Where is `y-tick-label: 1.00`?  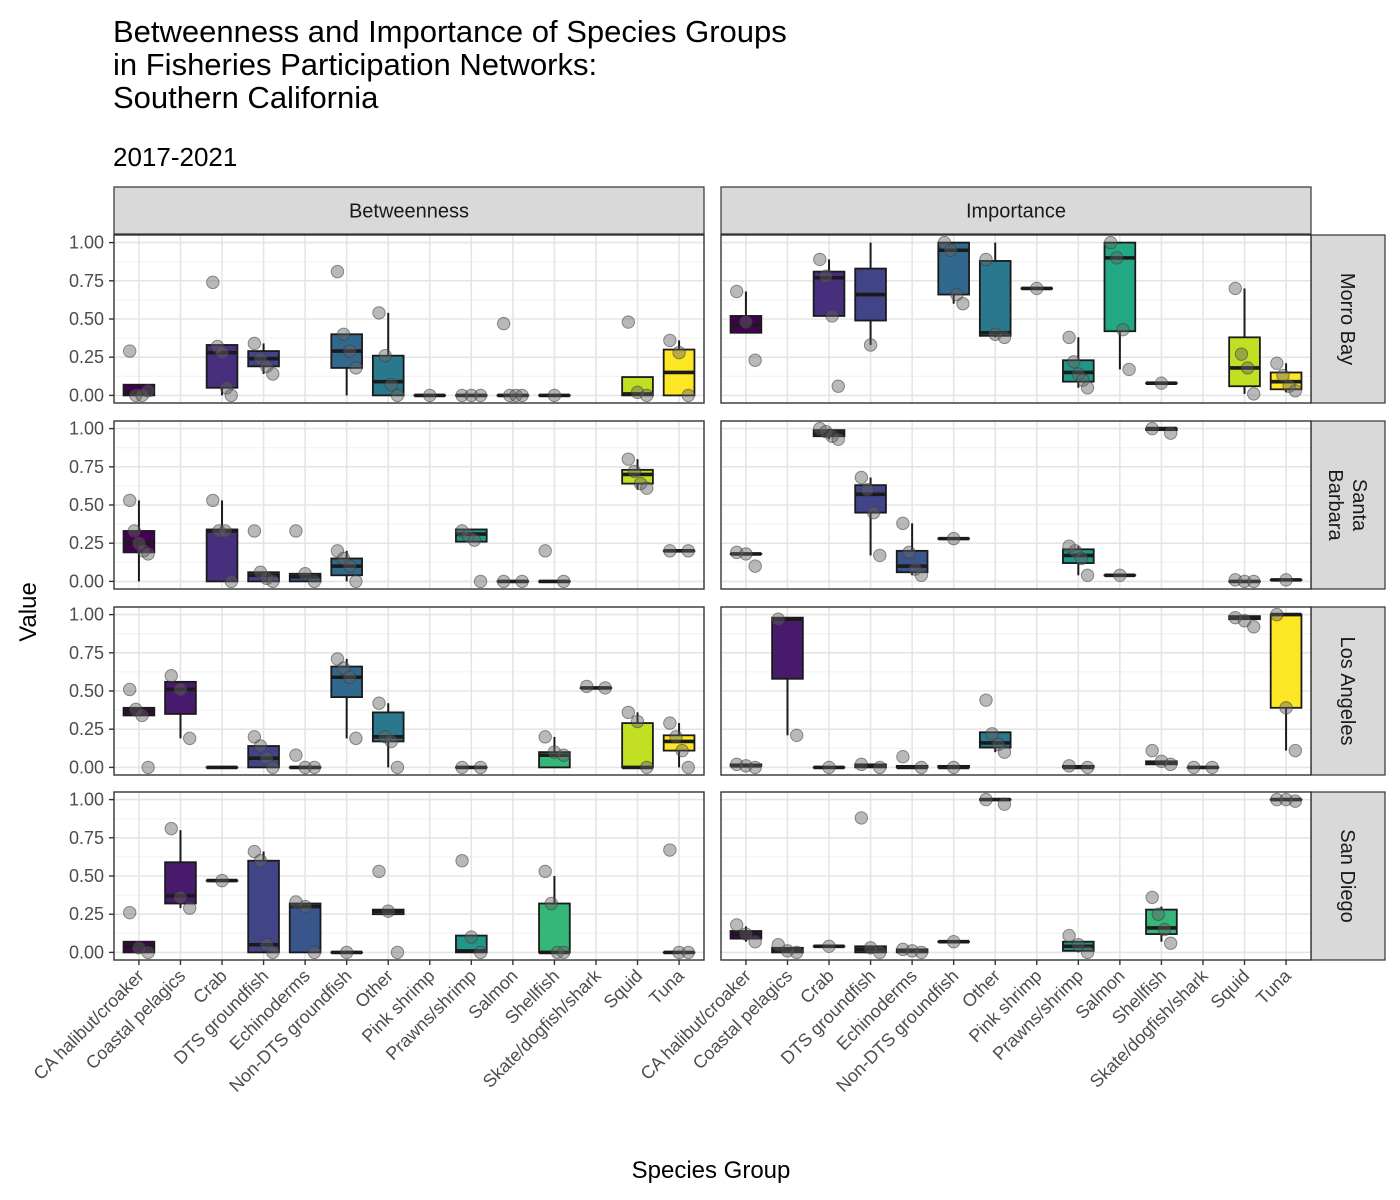 y-tick-label: 1.00 is located at coordinates (86, 243).